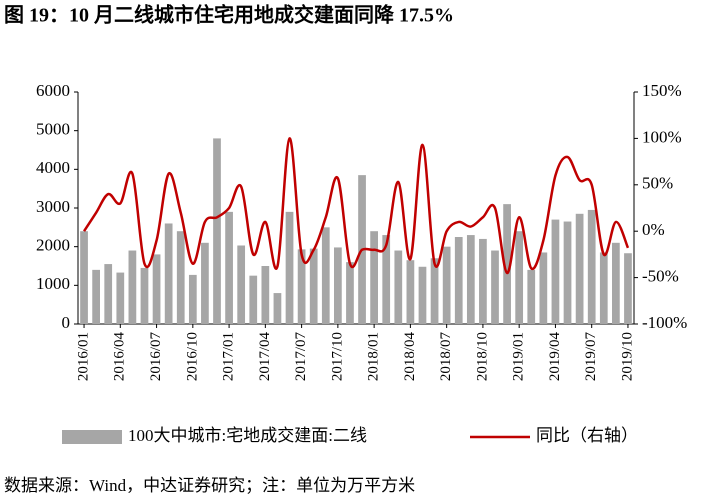 The height and width of the screenshot is (504, 726). Describe the element at coordinates (209, 485) in the screenshot. I see `source-note: 数据来源：Wind，中达证券研究；注：单位为万平方米` at that location.